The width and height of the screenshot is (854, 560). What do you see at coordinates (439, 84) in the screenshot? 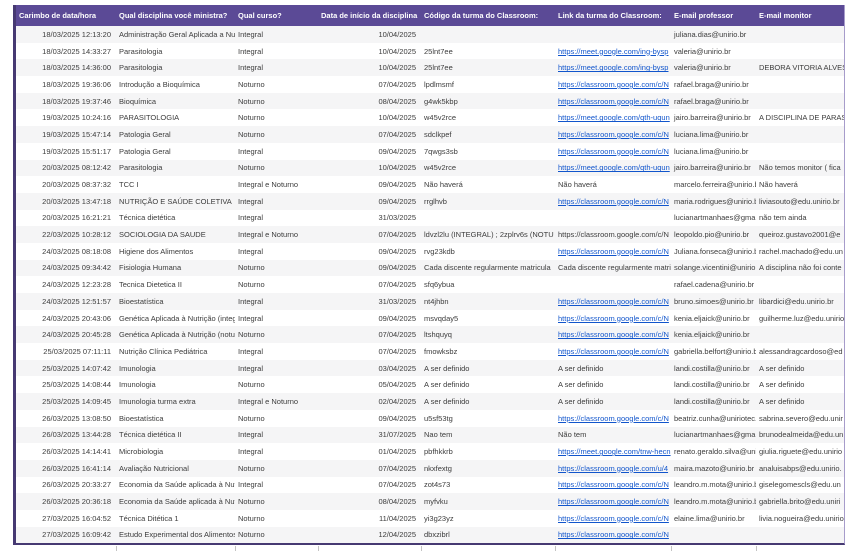
I see `cell-codigo: lpdlmsmf` at bounding box center [439, 84].